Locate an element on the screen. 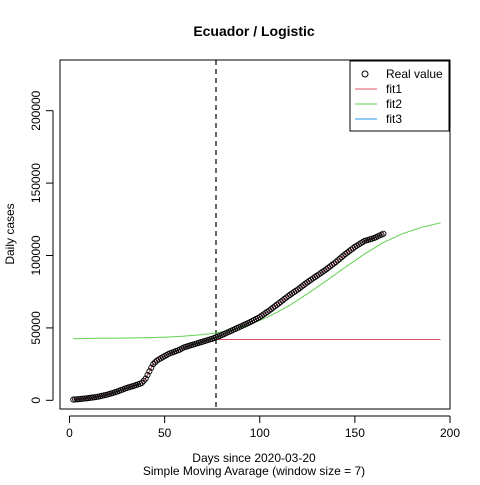  x-tick-label: 100 is located at coordinates (260, 433).